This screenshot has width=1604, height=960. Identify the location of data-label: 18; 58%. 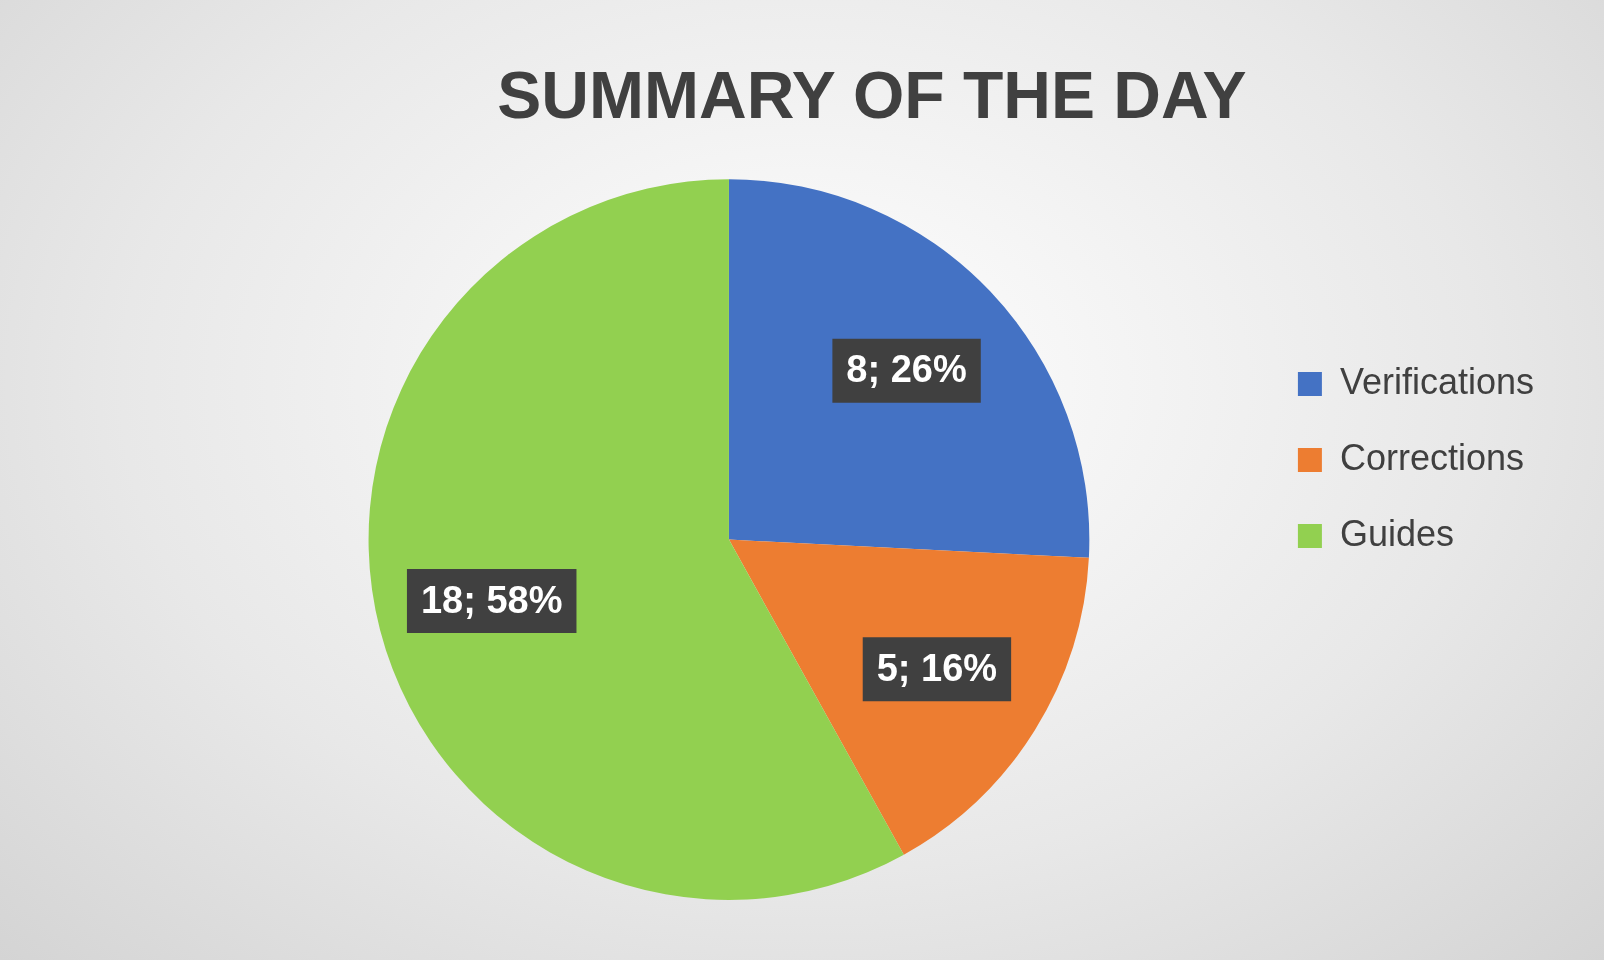
(491, 599).